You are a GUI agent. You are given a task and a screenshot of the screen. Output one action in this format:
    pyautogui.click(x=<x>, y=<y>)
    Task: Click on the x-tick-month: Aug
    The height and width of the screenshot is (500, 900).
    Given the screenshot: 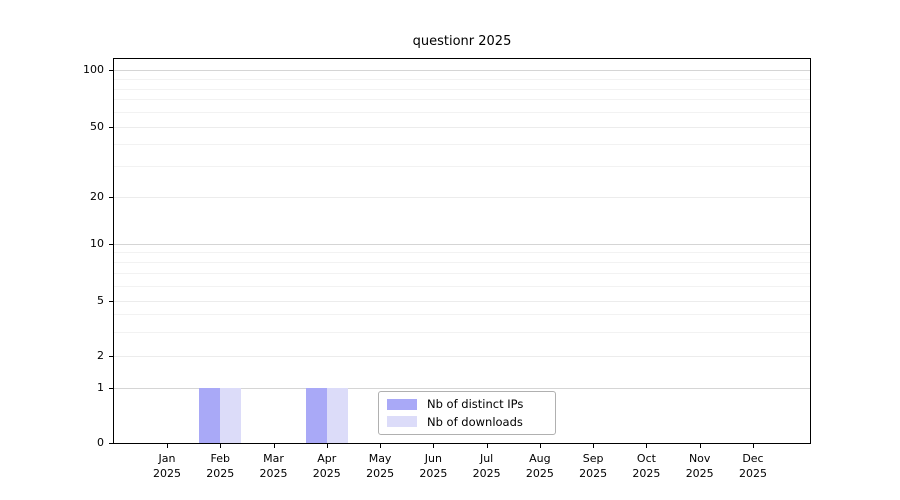 What is the action you would take?
    pyautogui.click(x=540, y=458)
    